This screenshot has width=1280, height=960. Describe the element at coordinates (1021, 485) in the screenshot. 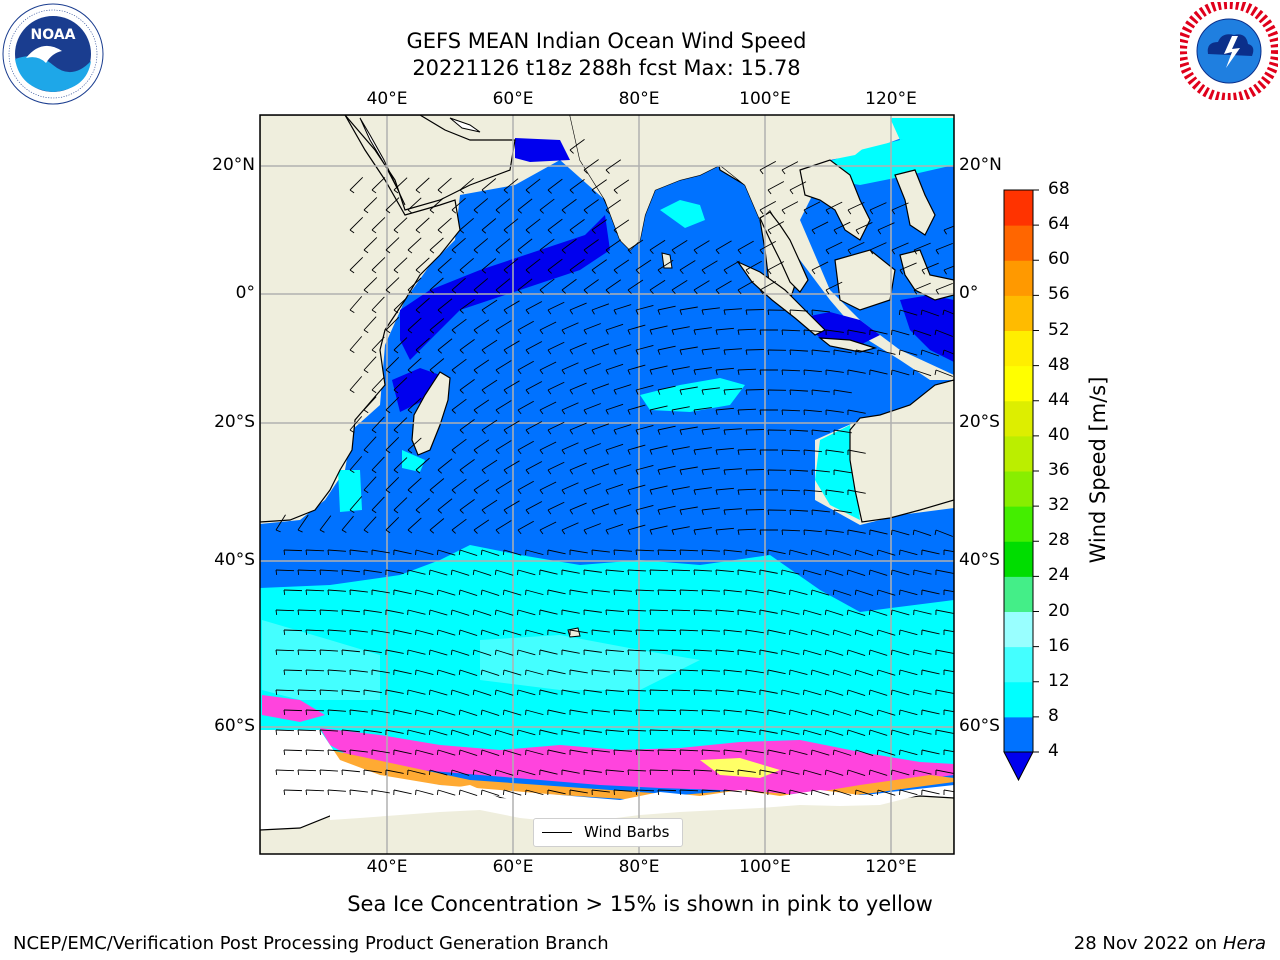

I see `colorbar` at that location.